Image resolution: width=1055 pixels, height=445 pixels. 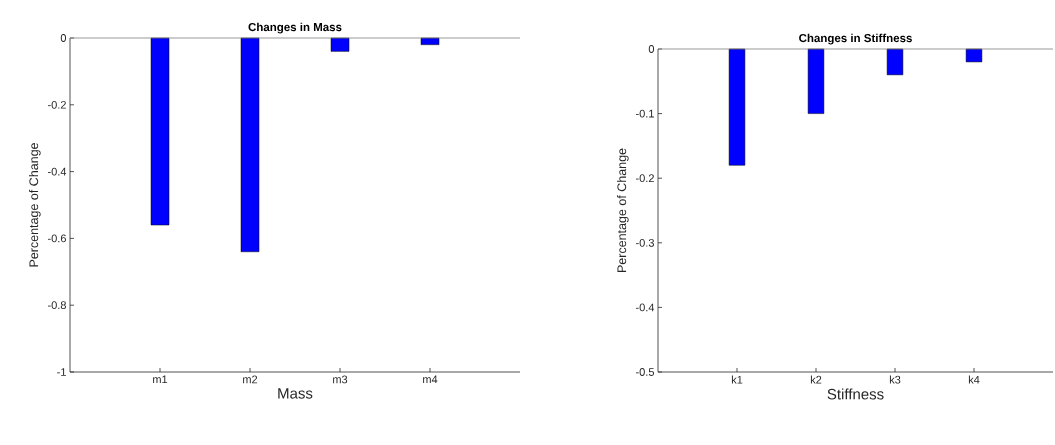 What do you see at coordinates (430, 379) in the screenshot?
I see `x-tick-label: m4` at bounding box center [430, 379].